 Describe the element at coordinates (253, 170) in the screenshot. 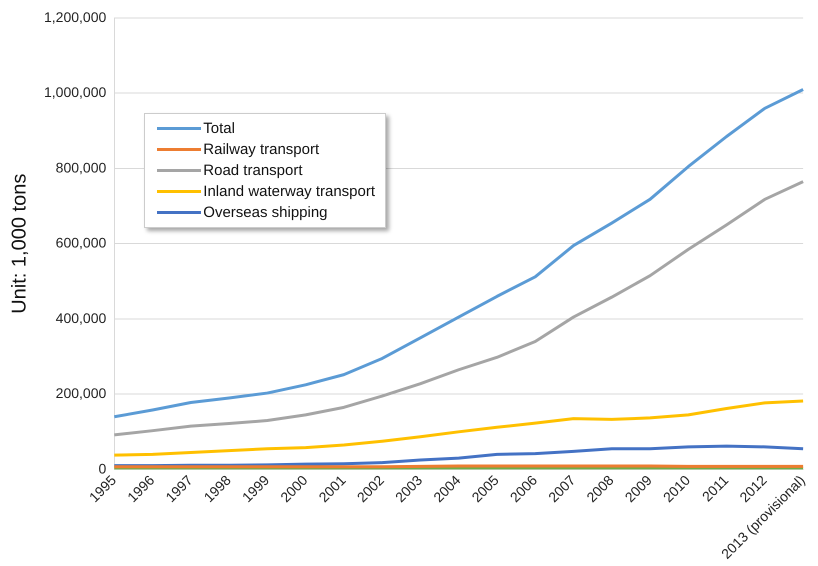

I see `legend-label: Road transport` at that location.